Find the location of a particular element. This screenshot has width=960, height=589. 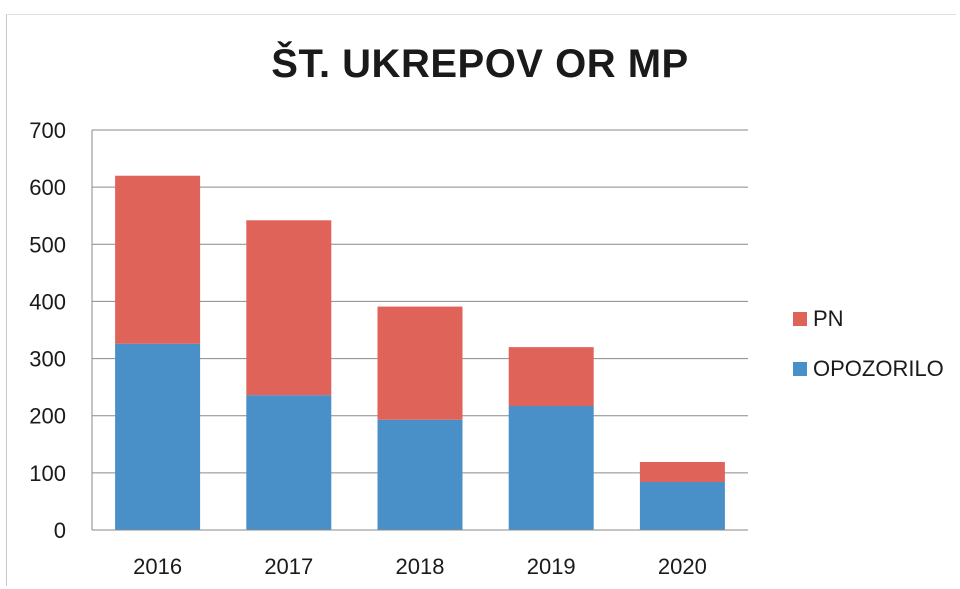

y-tick-label-400: 400 is located at coordinates (47, 301).